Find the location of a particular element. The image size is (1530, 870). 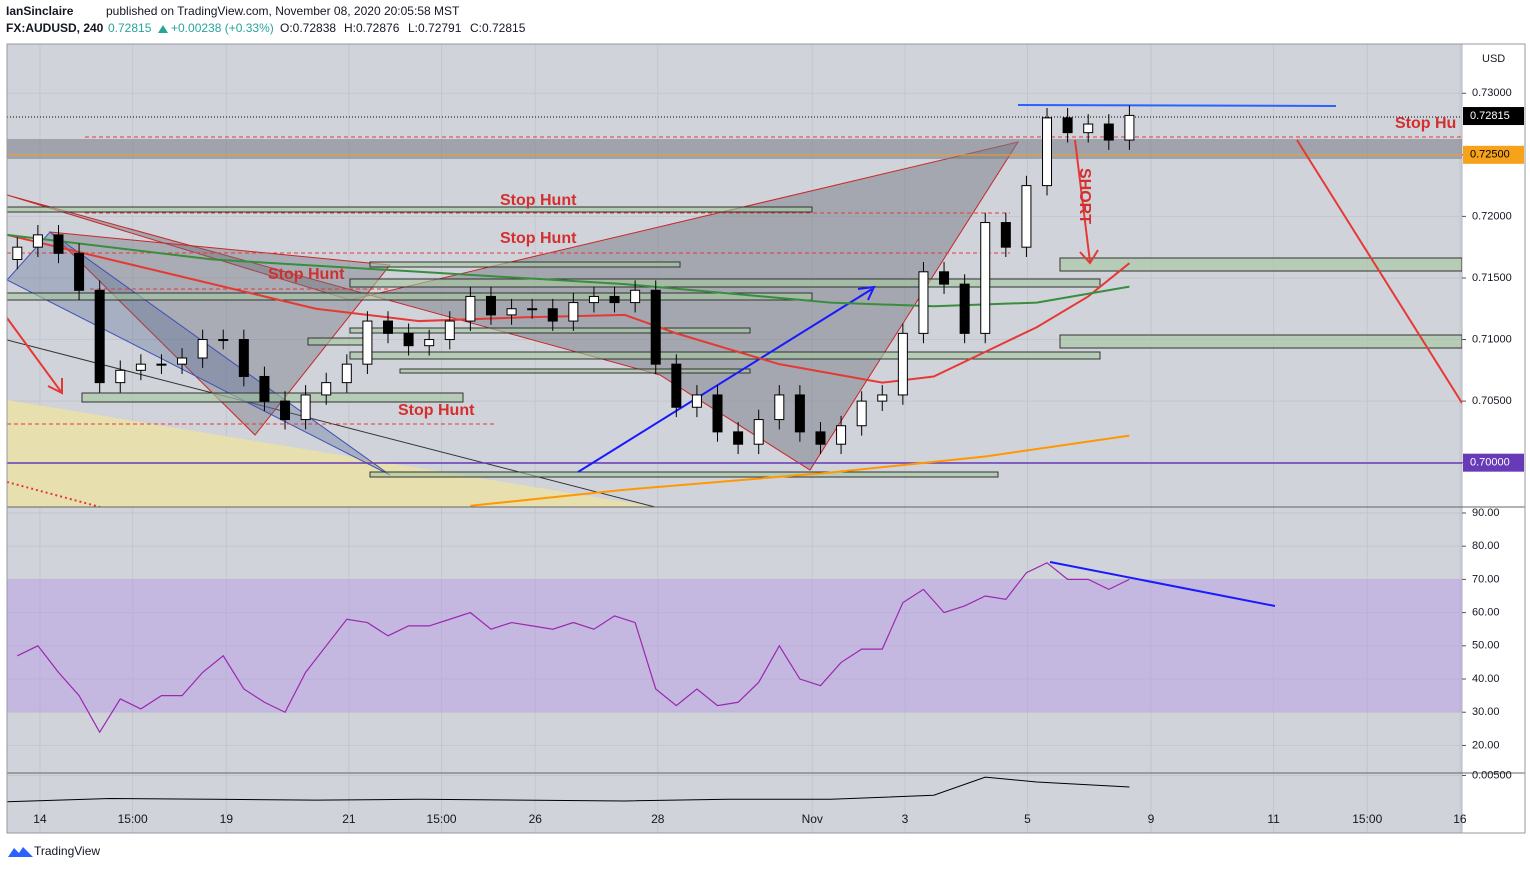

annotation: Stop Hu is located at coordinates (1425, 123).